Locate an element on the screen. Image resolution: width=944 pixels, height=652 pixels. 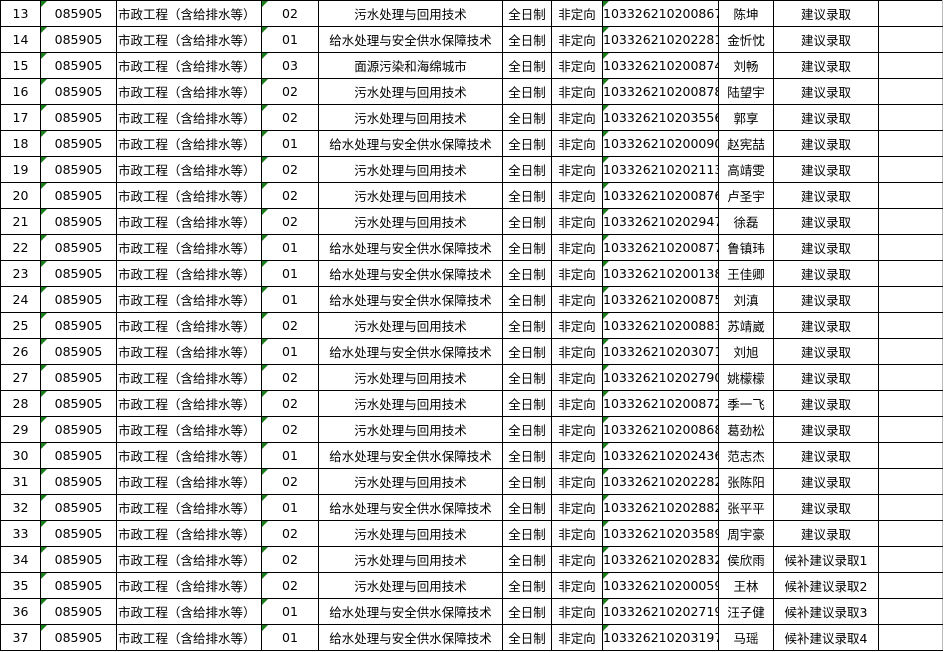
candidate-name-cell: 葛劲松 is located at coordinates (746, 429).